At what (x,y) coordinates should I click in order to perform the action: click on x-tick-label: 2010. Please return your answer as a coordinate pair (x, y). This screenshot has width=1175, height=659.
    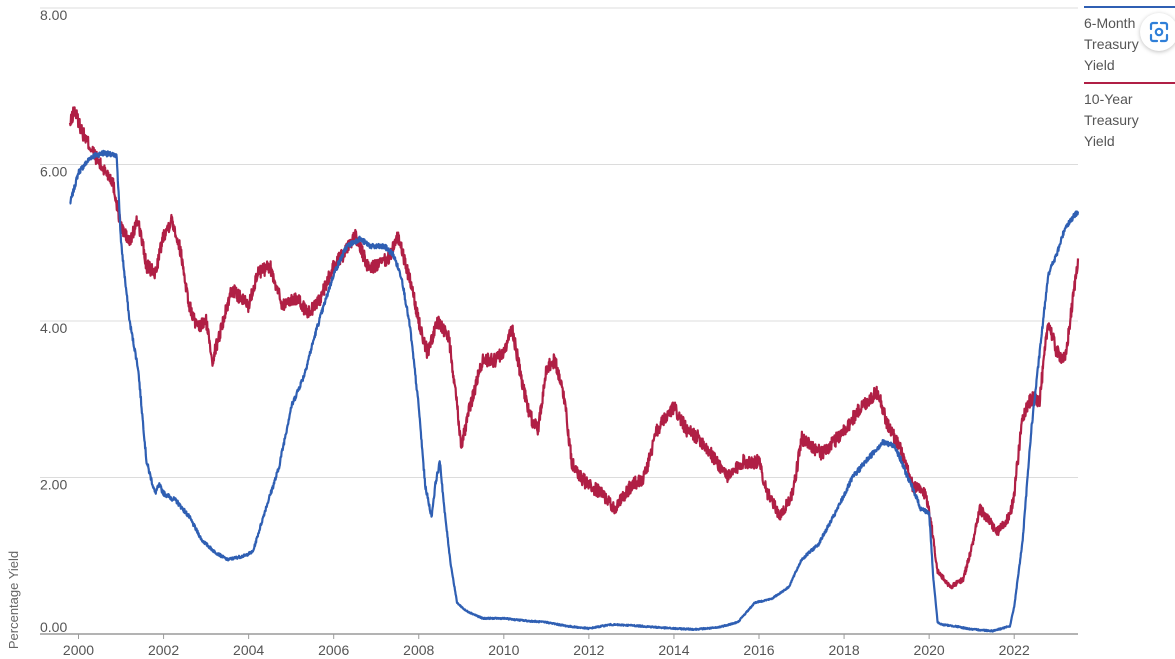
    Looking at the image, I should click on (503, 650).